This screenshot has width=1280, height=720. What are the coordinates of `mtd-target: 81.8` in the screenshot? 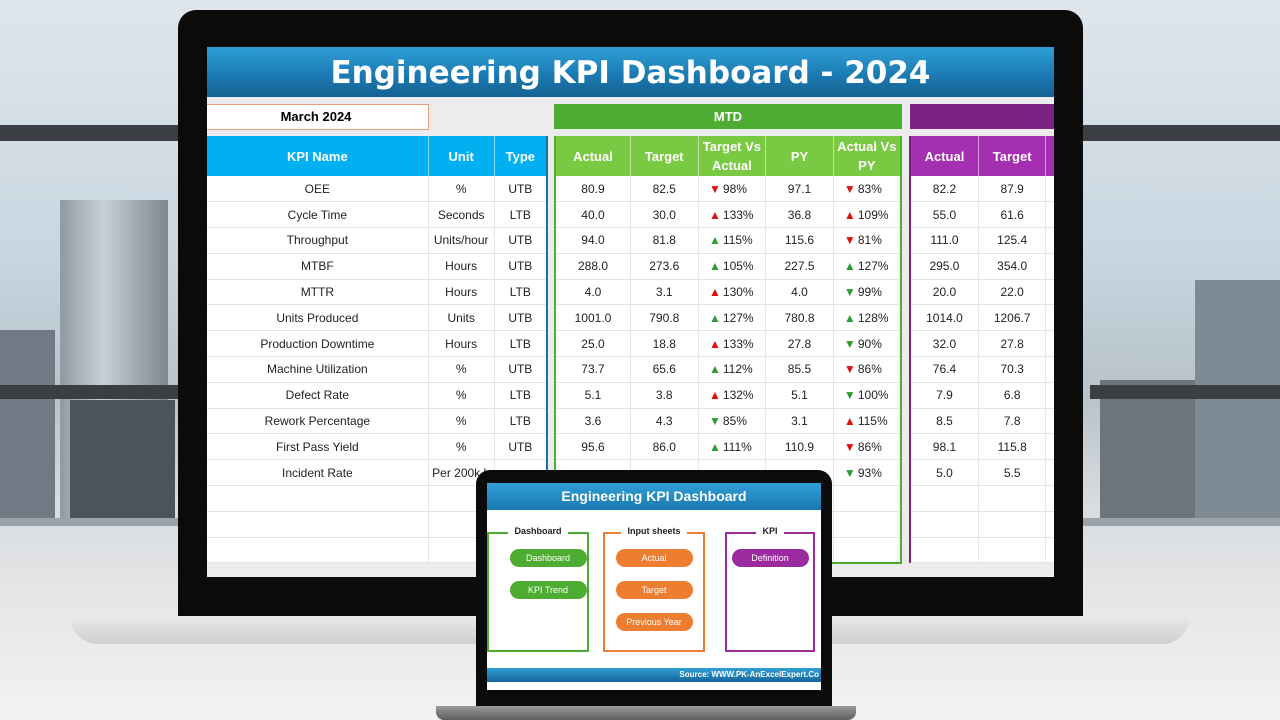 It's located at (664, 240).